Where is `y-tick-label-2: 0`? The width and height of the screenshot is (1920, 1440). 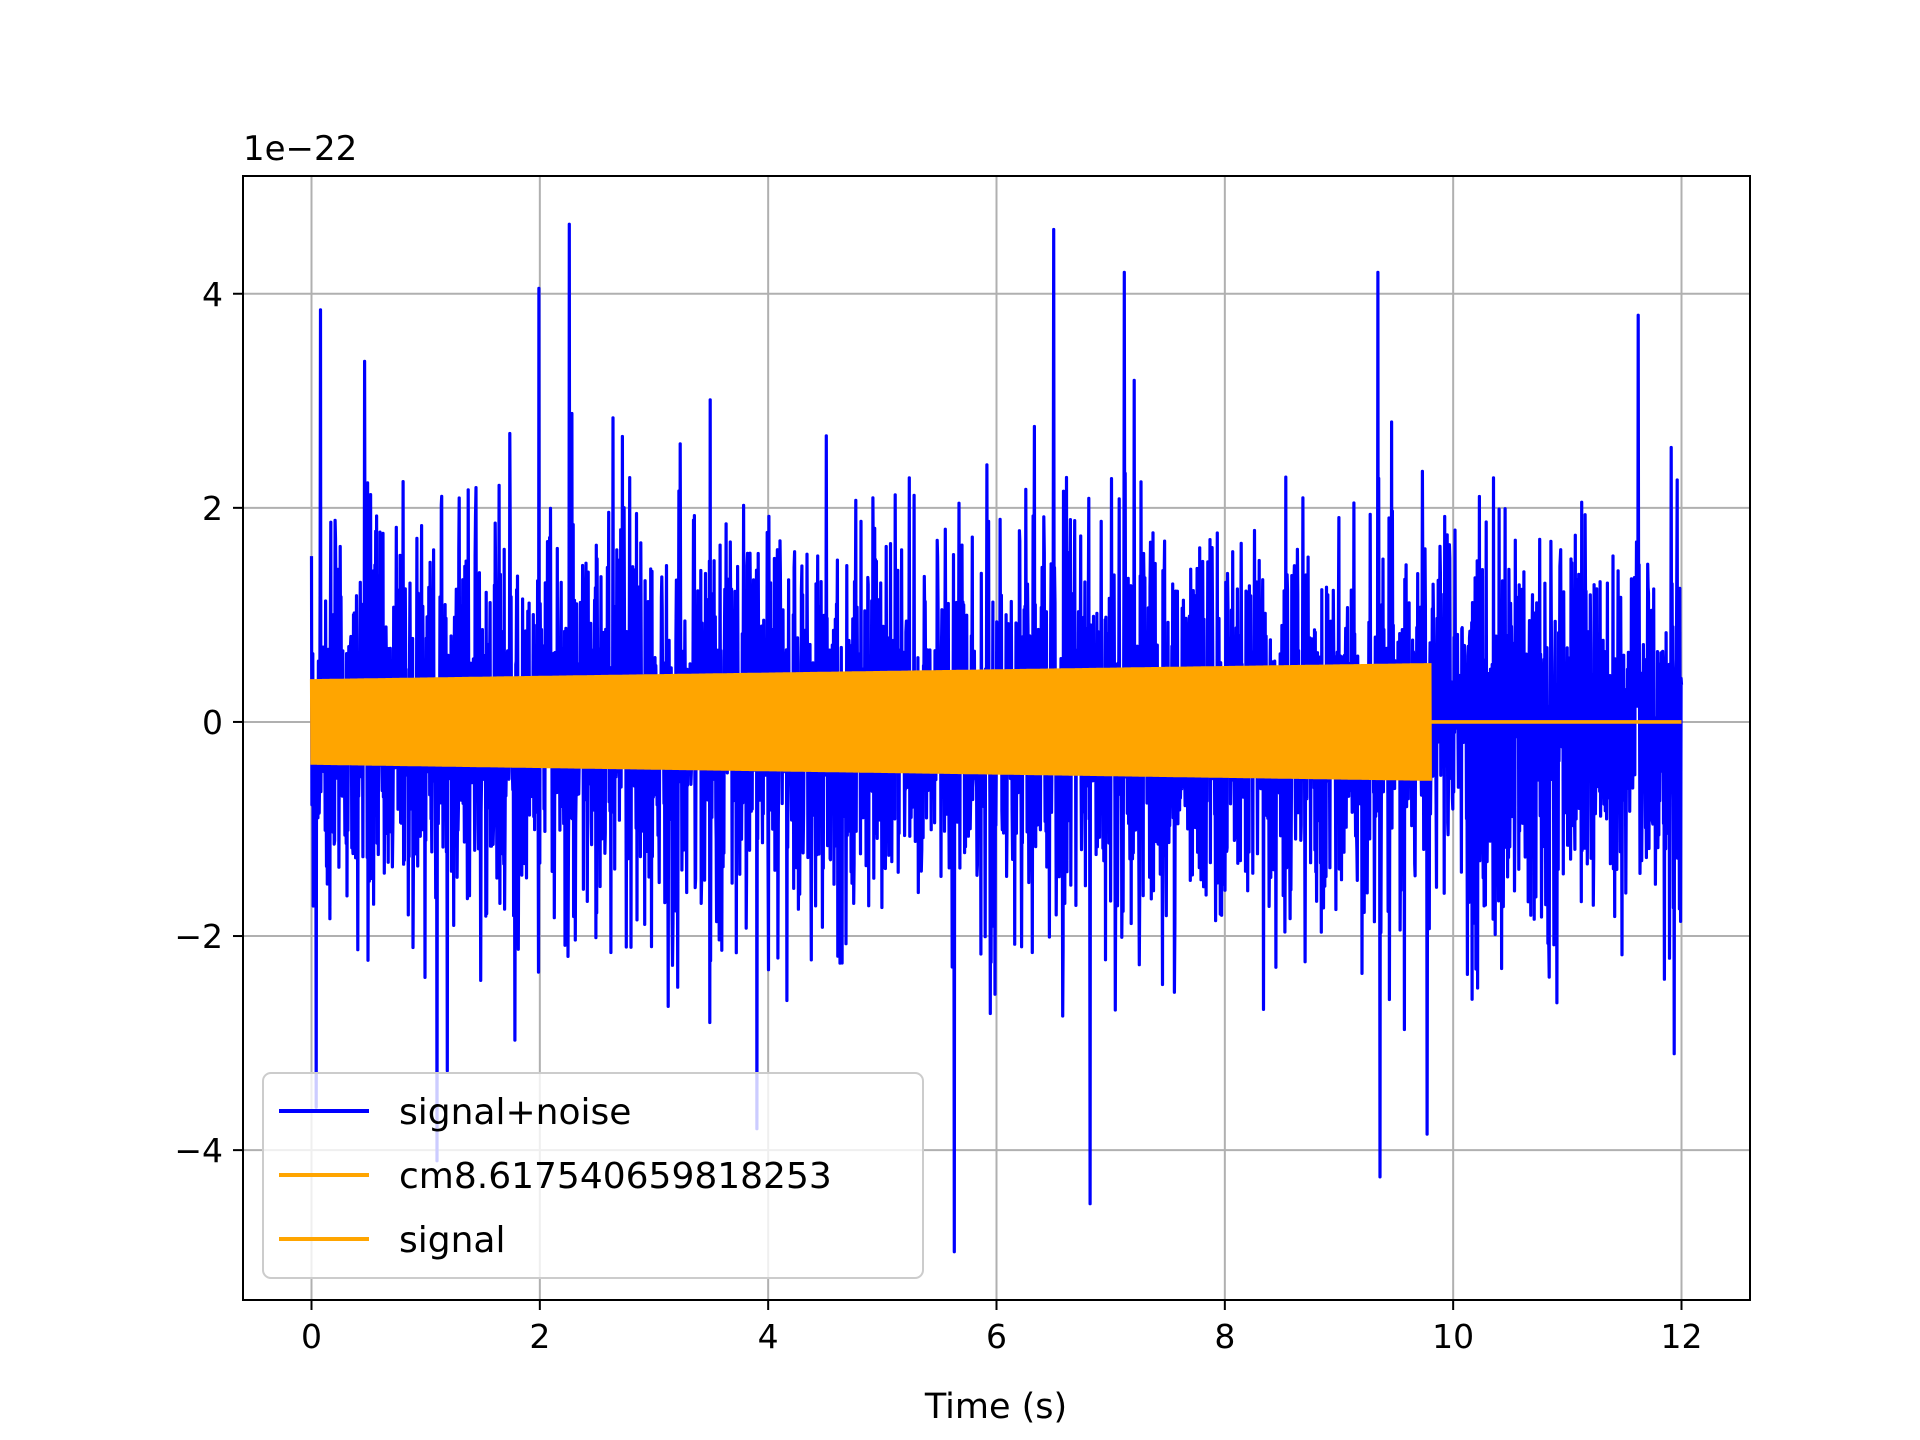 y-tick-label-2: 0 is located at coordinates (212, 722).